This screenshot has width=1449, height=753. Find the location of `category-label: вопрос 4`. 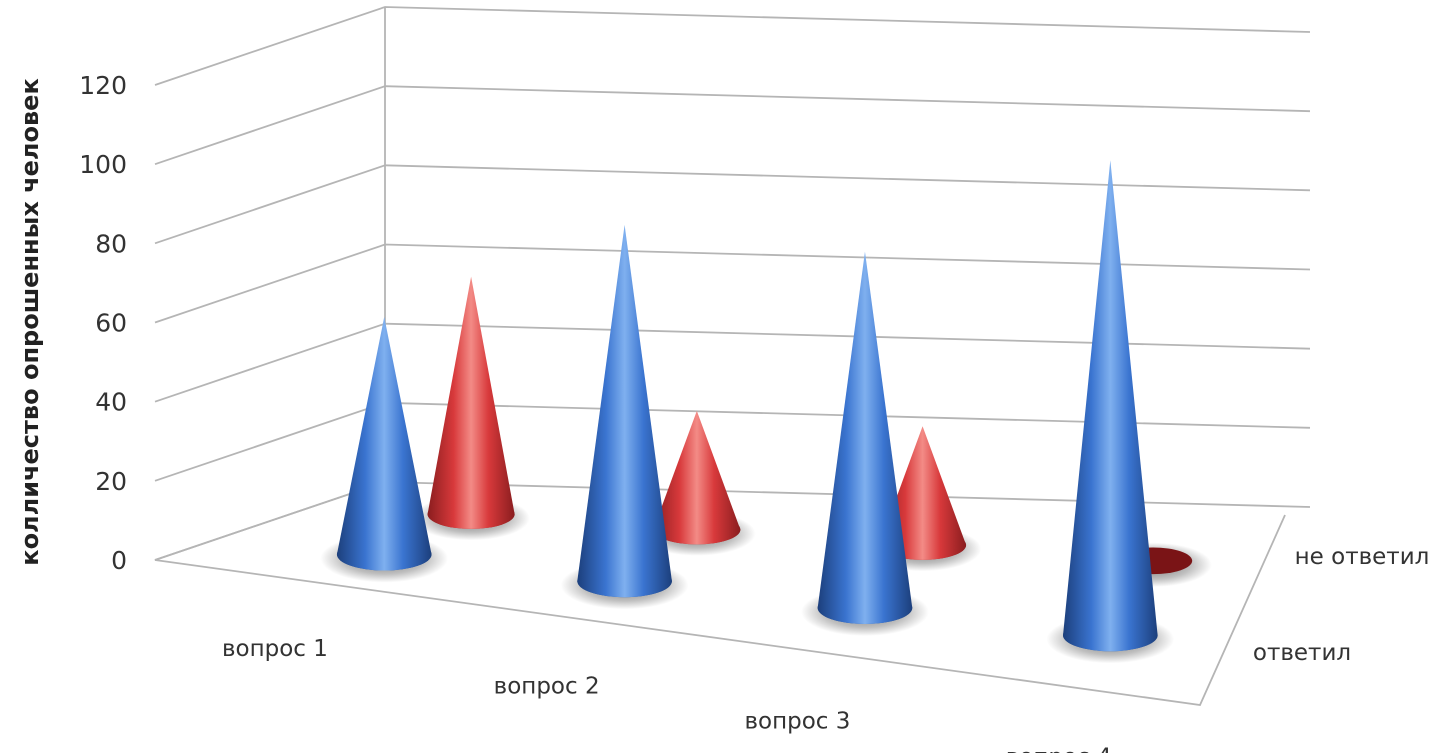

category-label: вопрос 4 is located at coordinates (1059, 749).